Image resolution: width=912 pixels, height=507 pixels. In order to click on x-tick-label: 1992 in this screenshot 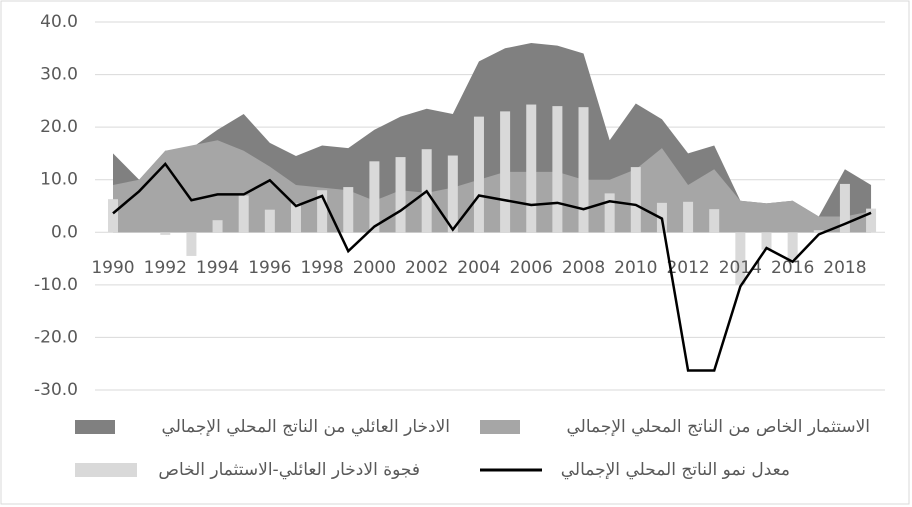, I will do `click(165, 268)`.